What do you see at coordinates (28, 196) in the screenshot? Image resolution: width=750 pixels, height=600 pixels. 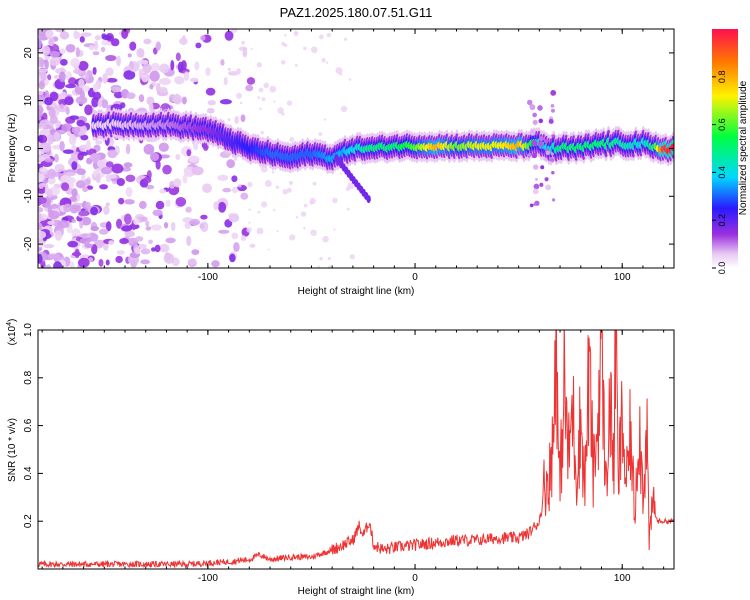 I see `y-tick-label: -10` at bounding box center [28, 196].